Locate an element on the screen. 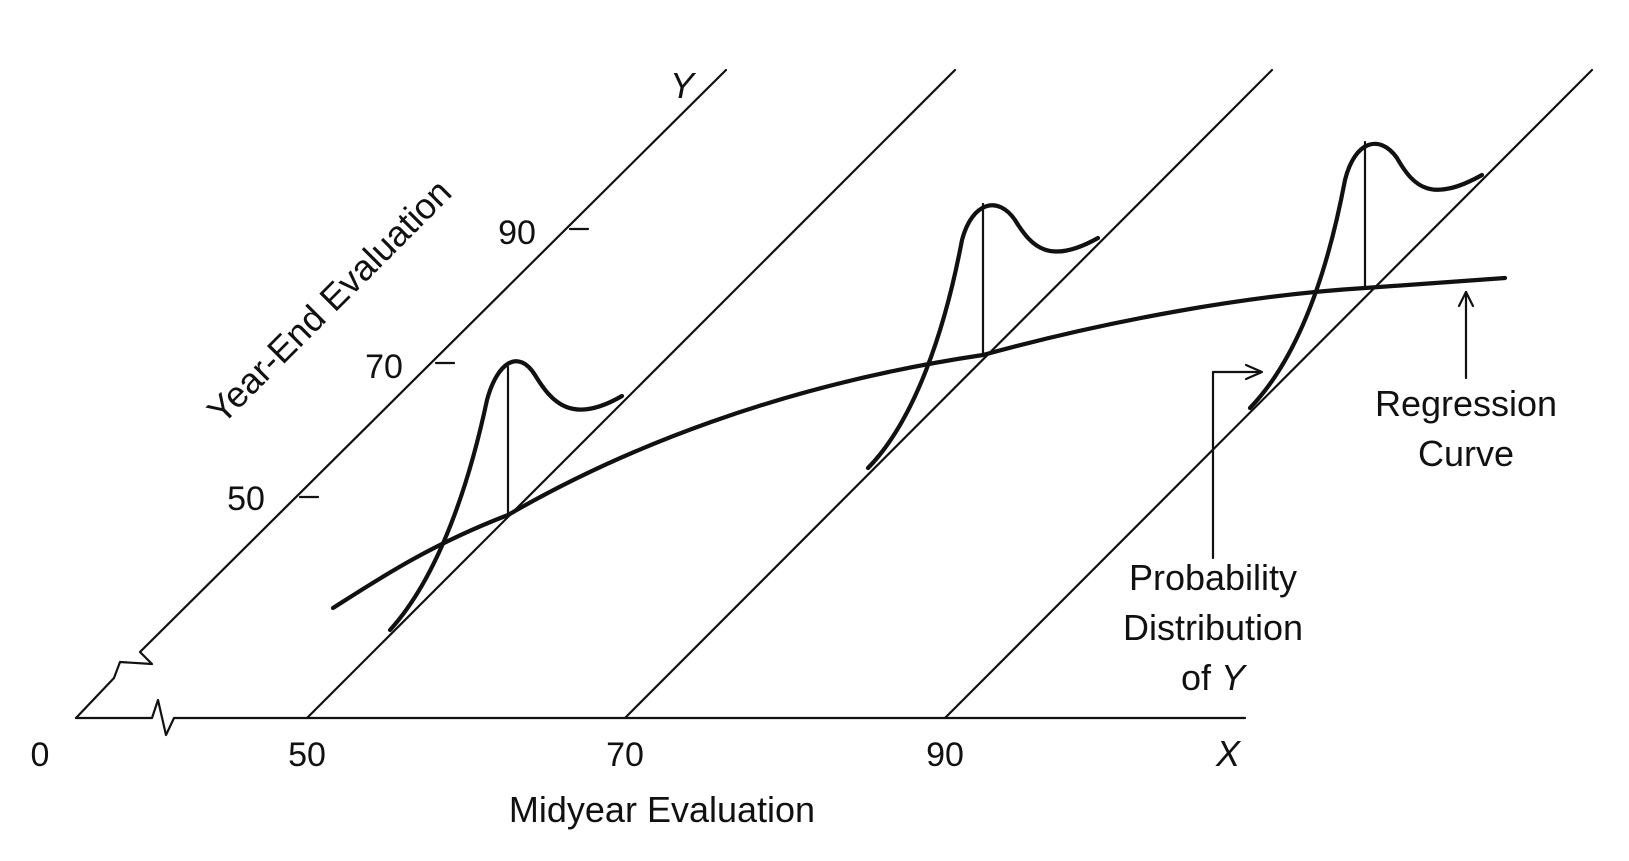 The width and height of the screenshot is (1629, 861). probability-label-line-3: of Y is located at coordinates (1214, 677).